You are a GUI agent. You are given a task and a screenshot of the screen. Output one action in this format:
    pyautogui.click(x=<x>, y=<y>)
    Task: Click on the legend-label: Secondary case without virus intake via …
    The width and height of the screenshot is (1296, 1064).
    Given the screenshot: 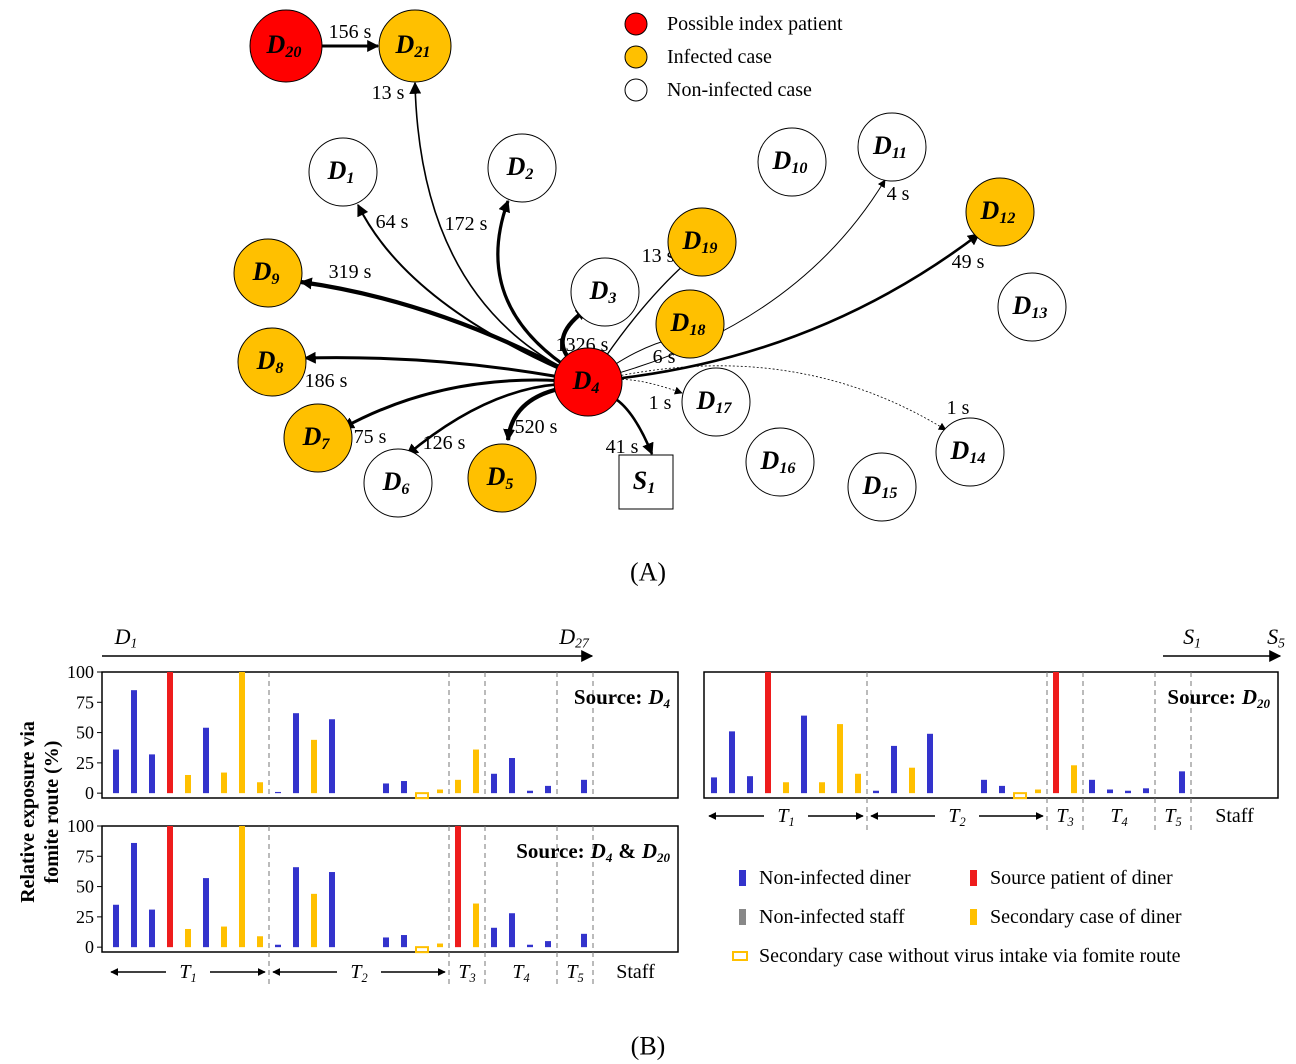 What is the action you would take?
    pyautogui.click(x=970, y=956)
    